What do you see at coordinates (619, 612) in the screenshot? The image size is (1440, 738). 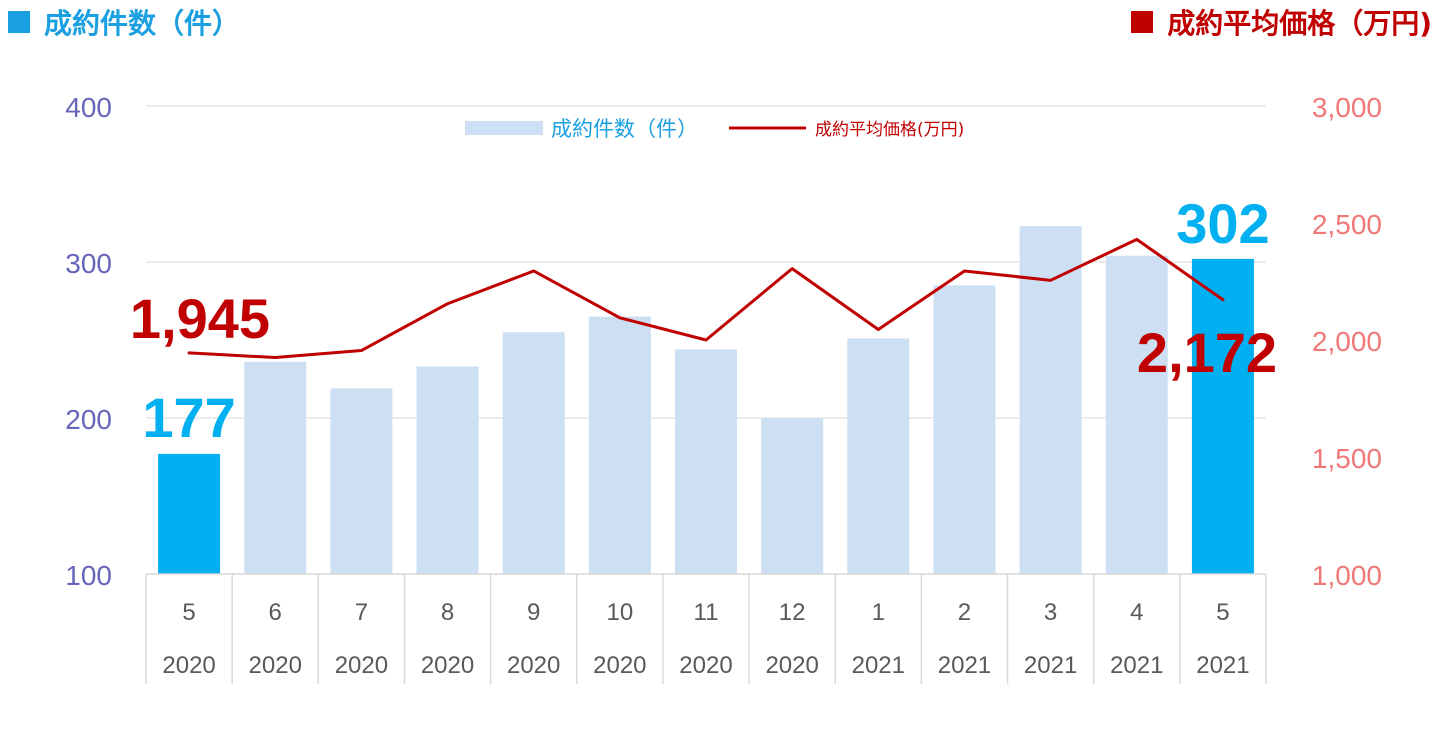 I see `x-tick-month: 10` at bounding box center [619, 612].